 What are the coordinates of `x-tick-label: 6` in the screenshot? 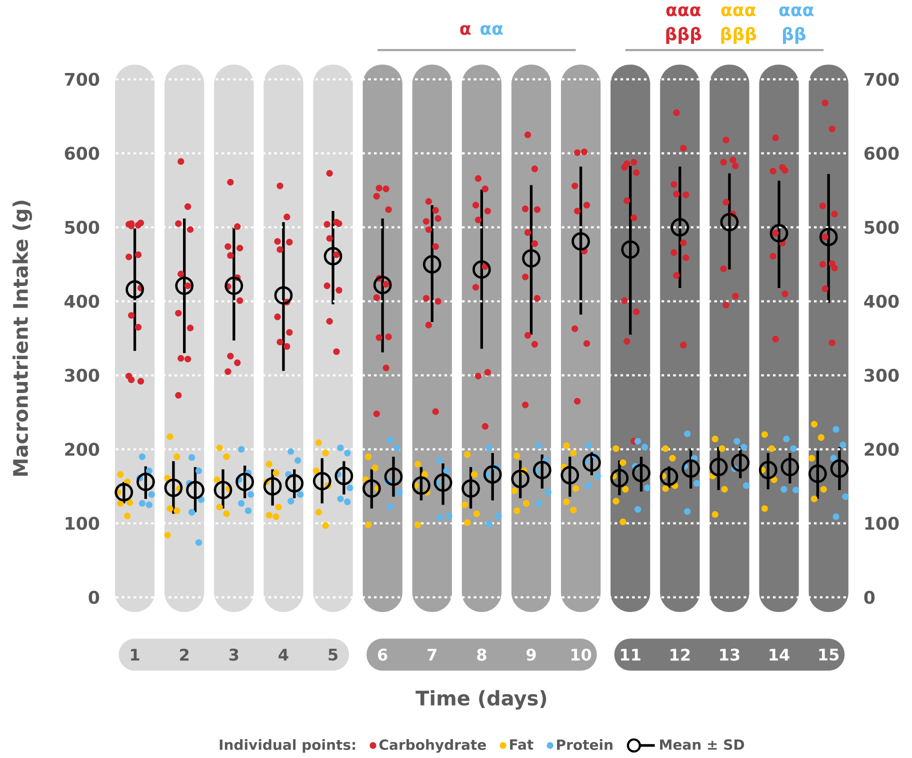 It's located at (383, 654).